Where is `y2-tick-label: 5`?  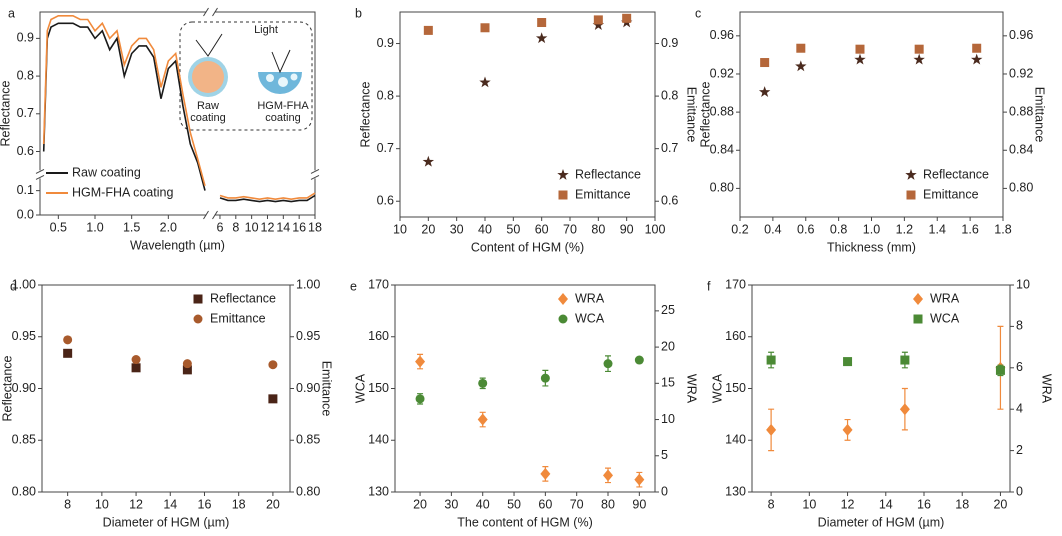 y2-tick-label: 5 is located at coordinates (664, 455).